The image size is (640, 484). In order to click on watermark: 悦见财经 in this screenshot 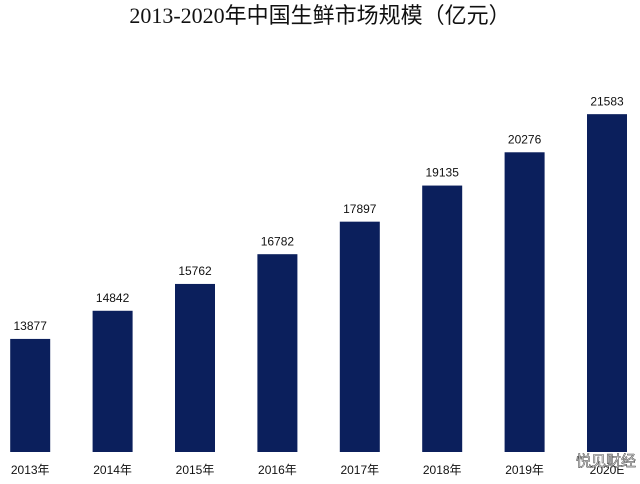, I will do `click(606, 461)`.